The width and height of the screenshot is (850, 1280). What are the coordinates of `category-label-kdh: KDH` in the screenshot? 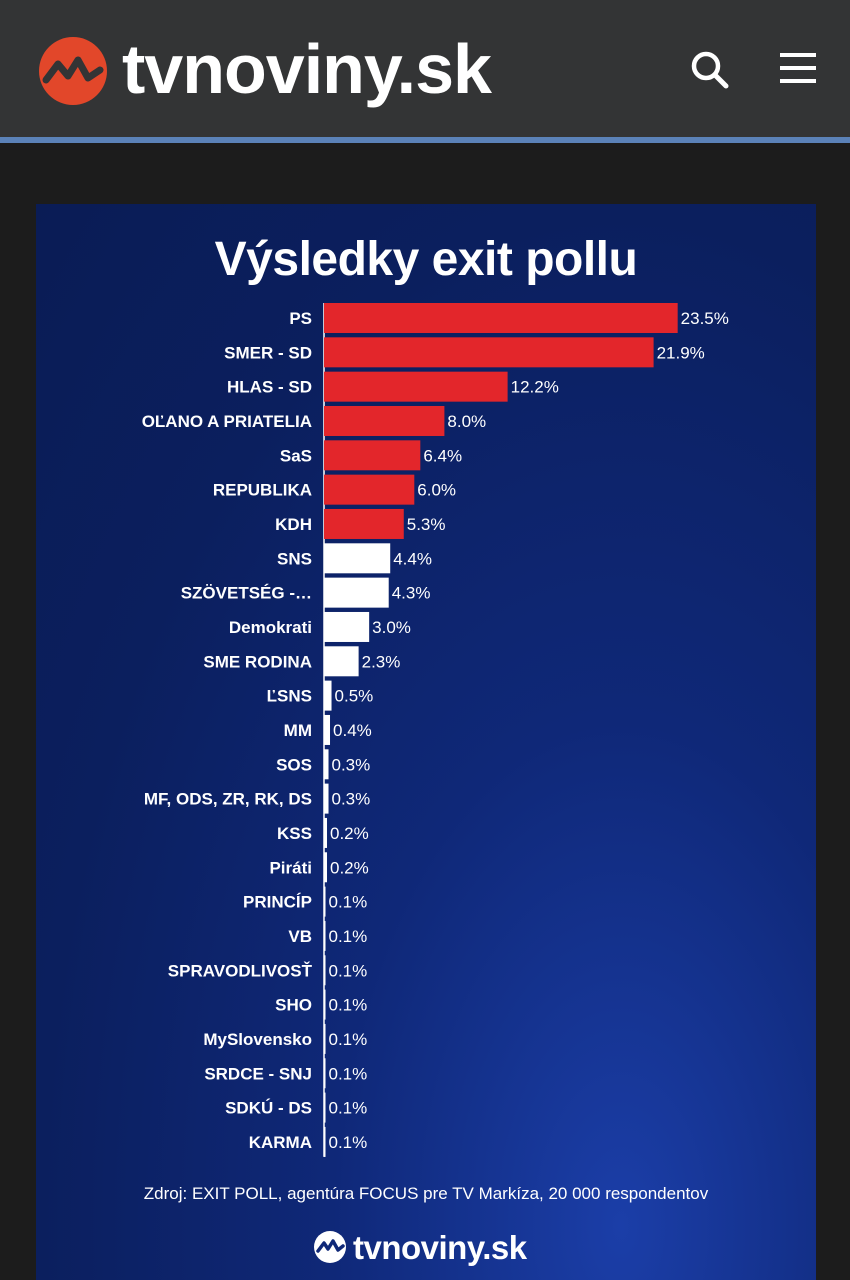 It's located at (293, 524).